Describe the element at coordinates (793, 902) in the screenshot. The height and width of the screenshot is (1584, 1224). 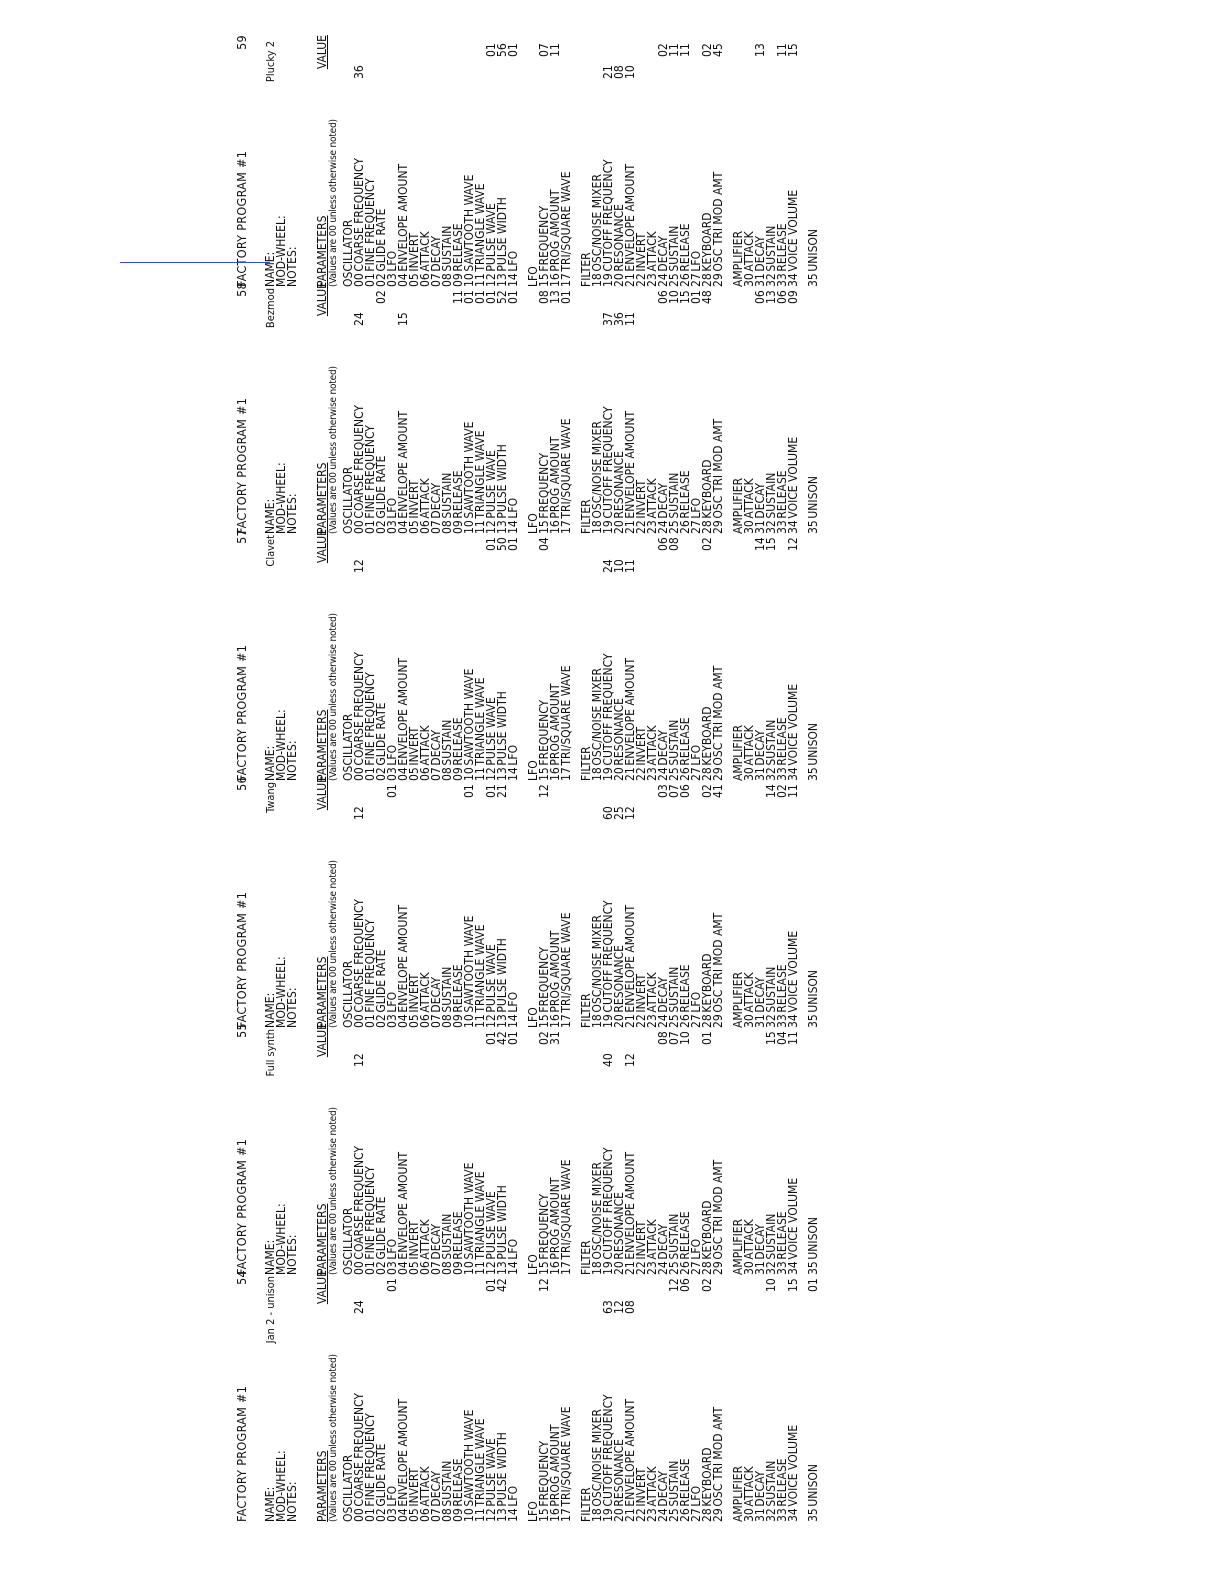
I see `parameter-row: 34 VOICE VOLUME 11` at that location.